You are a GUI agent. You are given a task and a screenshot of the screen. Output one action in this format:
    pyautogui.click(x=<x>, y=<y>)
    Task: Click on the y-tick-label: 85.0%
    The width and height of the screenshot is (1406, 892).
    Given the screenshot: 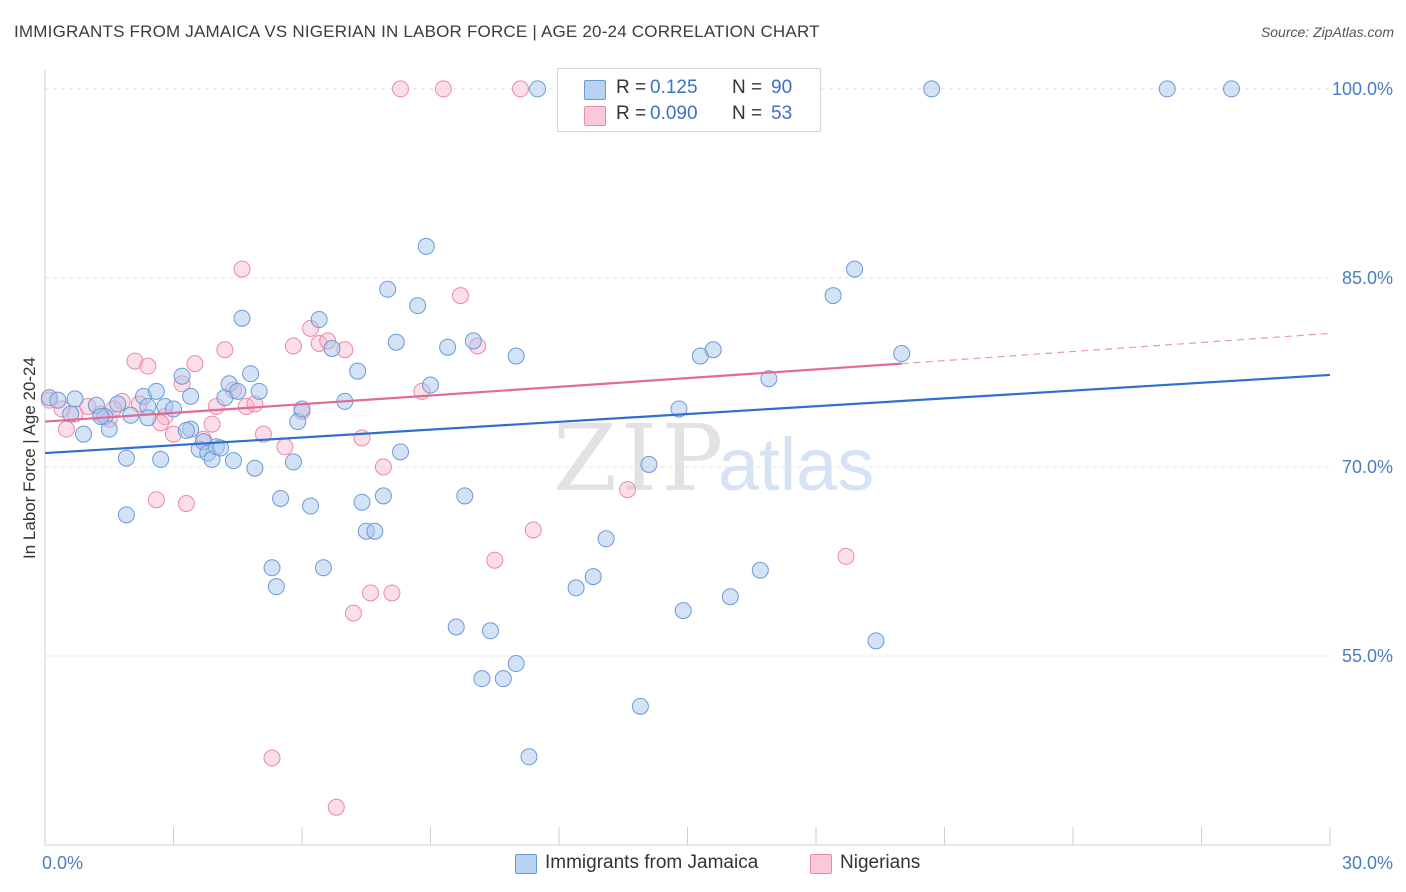 What is the action you would take?
    pyautogui.click(x=1367, y=278)
    